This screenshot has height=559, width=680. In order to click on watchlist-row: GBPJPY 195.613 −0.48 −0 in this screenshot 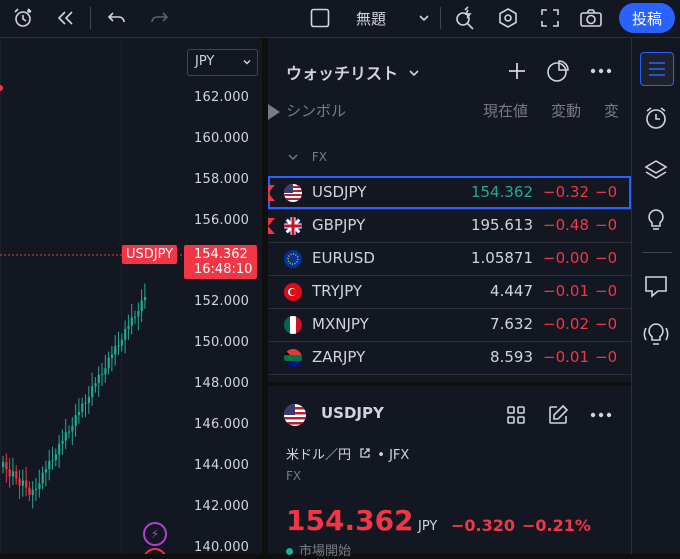, I will do `click(449, 225)`.